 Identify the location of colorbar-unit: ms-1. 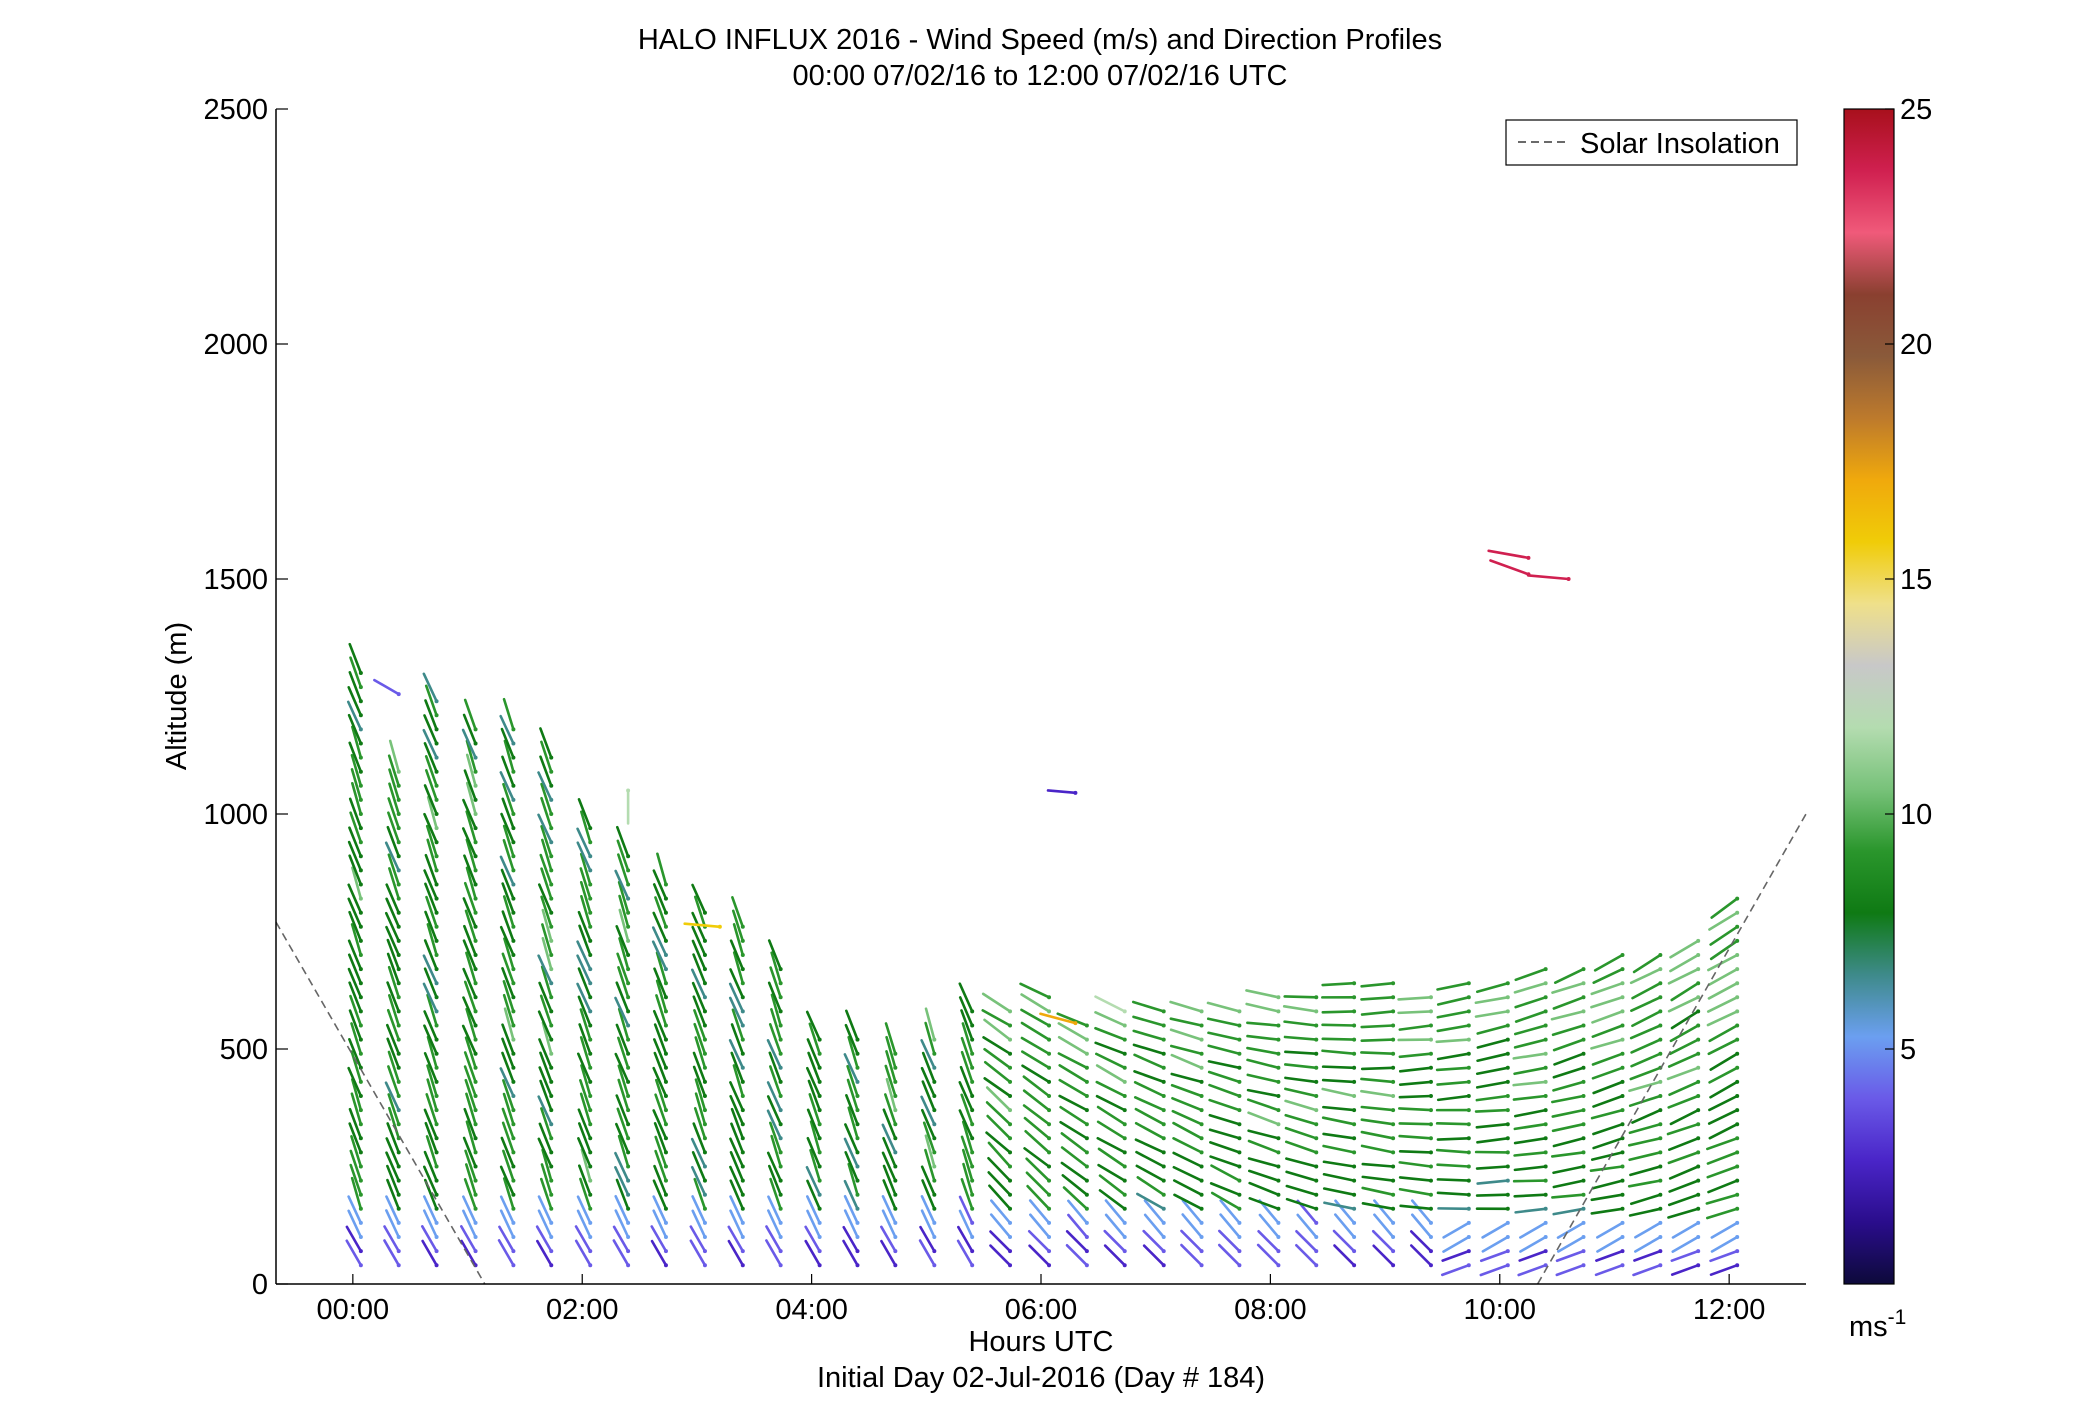
(1877, 1324).